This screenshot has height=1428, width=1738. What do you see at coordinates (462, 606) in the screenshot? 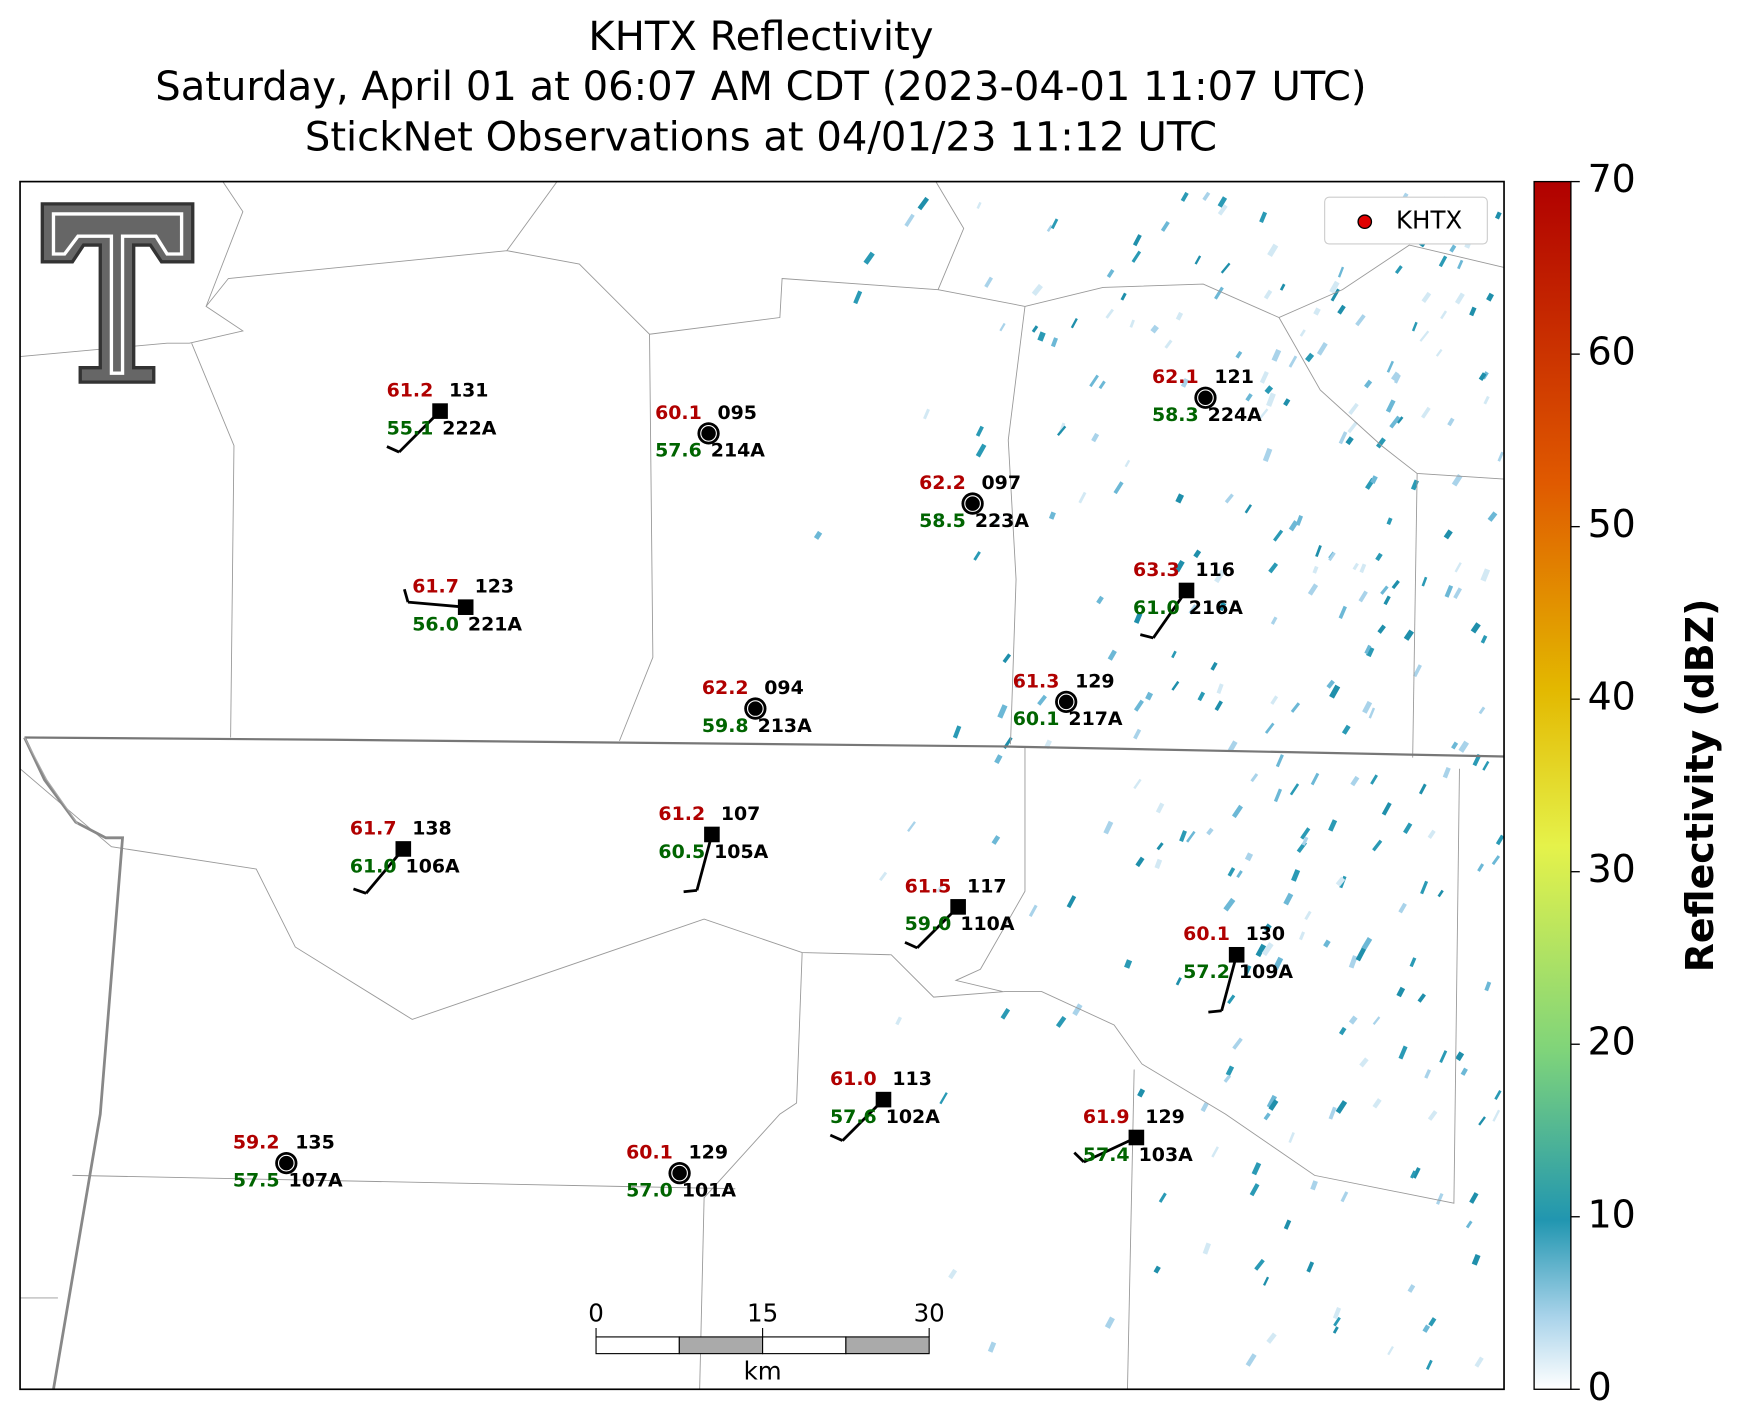
I see `station: 61.7 123 56.0 221A` at bounding box center [462, 606].